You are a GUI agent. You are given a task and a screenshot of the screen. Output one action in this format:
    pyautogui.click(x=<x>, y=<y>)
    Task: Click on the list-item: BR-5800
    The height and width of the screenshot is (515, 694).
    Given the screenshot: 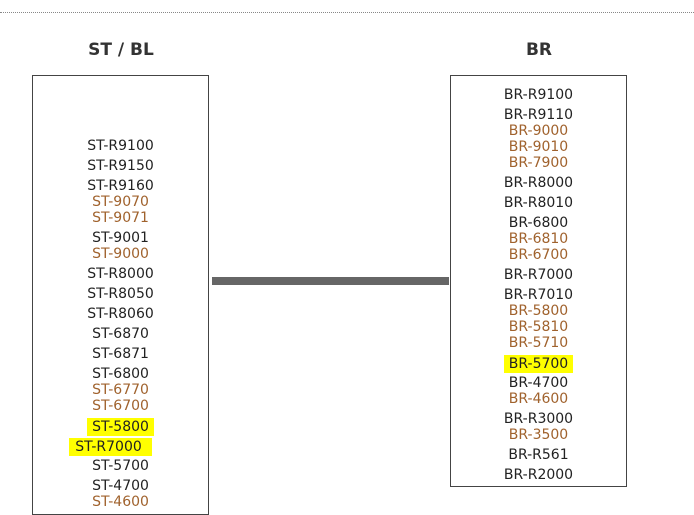 What is the action you would take?
    pyautogui.click(x=538, y=311)
    